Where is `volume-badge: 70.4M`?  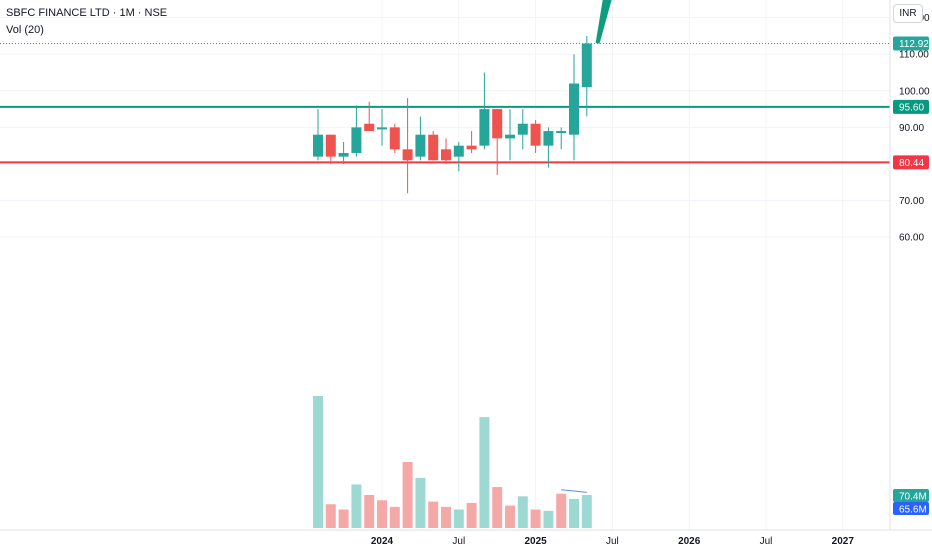 volume-badge: 70.4M is located at coordinates (913, 497).